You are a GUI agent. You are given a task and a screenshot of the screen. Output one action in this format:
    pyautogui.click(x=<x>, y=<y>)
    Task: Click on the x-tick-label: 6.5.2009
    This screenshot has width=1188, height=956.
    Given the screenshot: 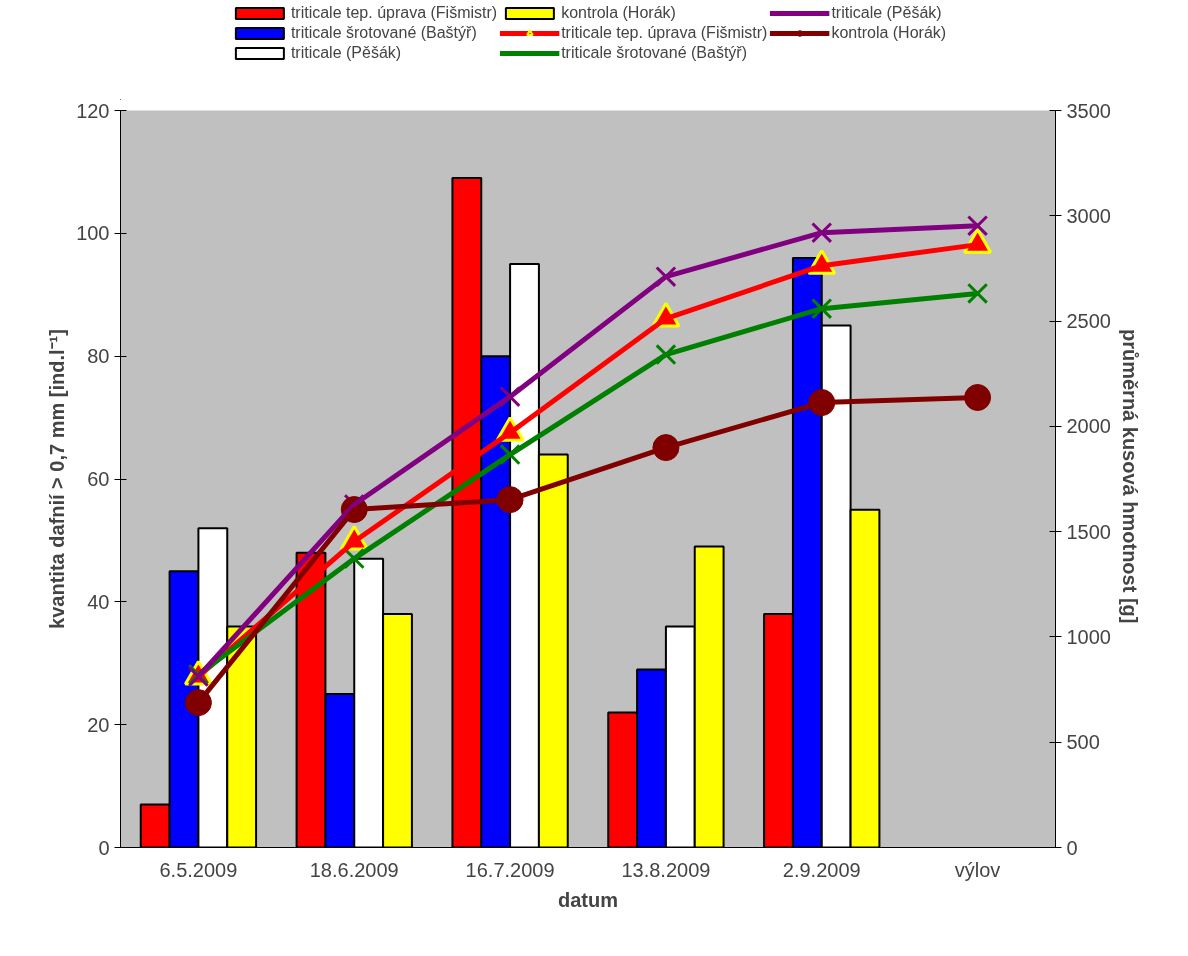 What is the action you would take?
    pyautogui.click(x=198, y=869)
    